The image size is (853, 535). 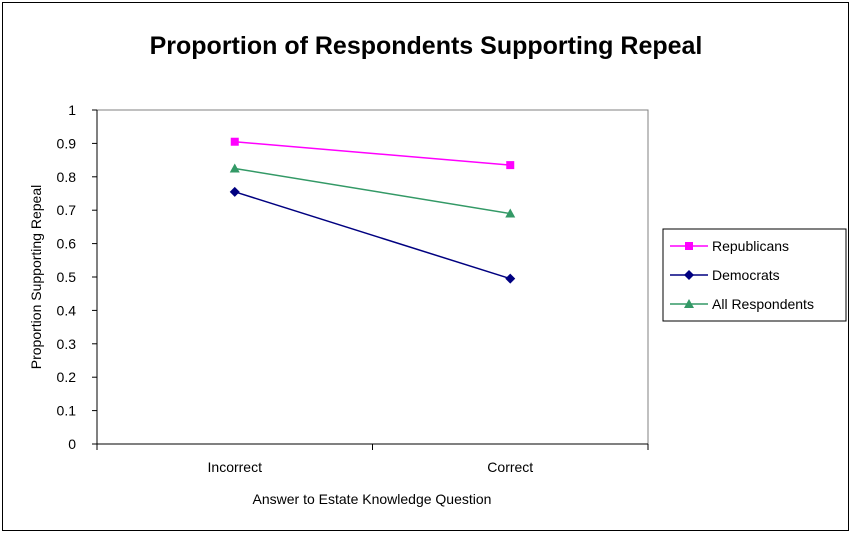 What do you see at coordinates (72, 110) in the screenshot?
I see `y-tick-label: 1` at bounding box center [72, 110].